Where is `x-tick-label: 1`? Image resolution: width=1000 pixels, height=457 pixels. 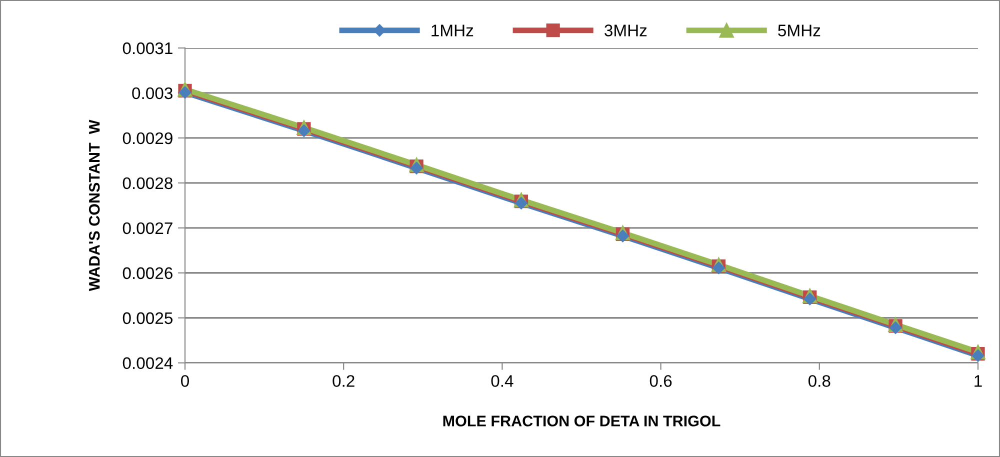
x-tick-label: 1 is located at coordinates (978, 381).